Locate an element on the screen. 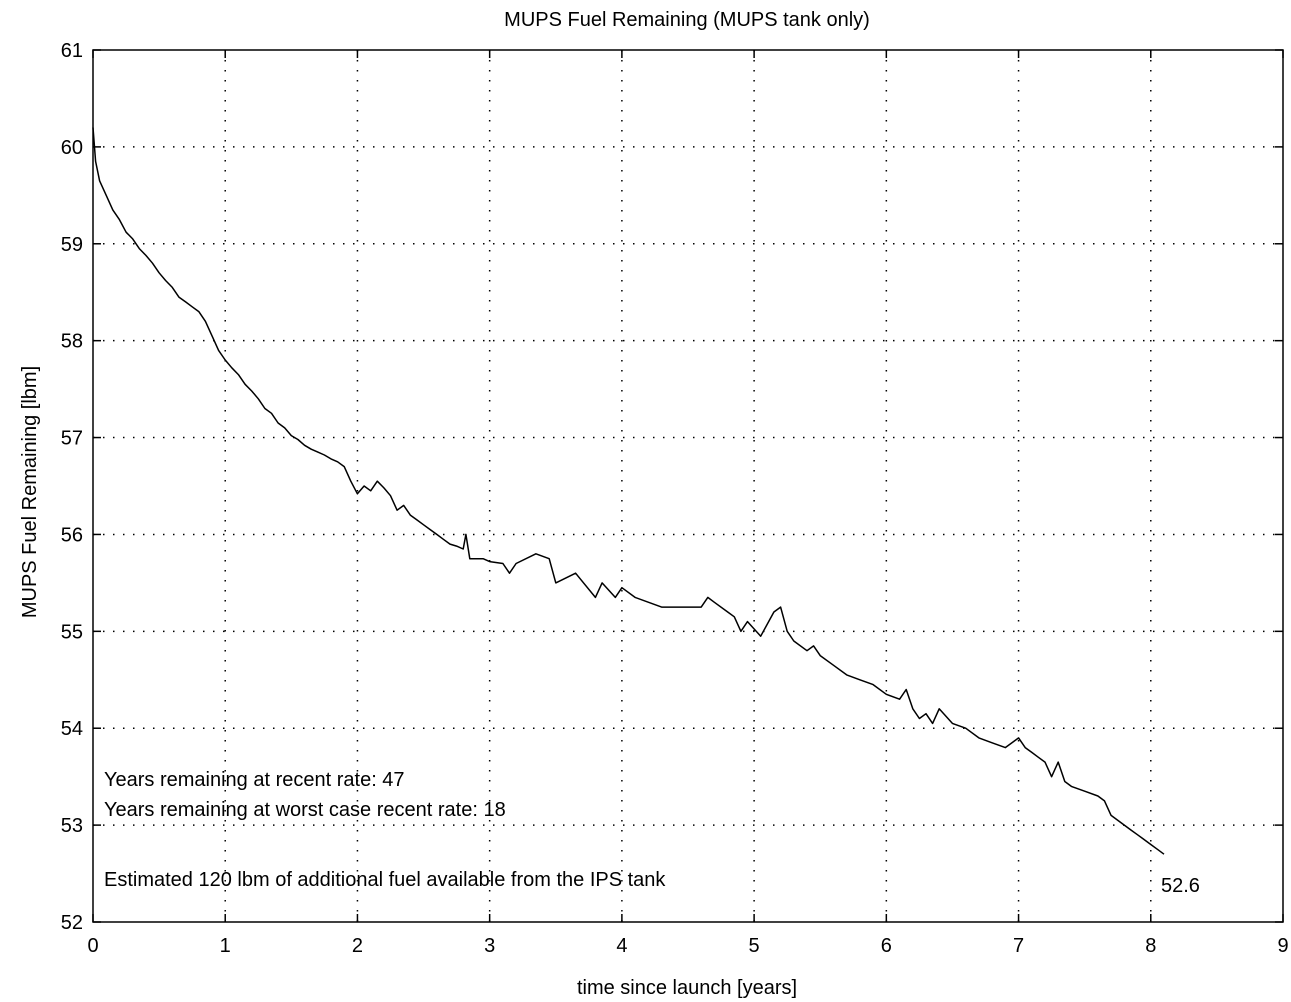 The image size is (1291, 1002). y-axis-label: MUPS Fuel Remaining [lbm] is located at coordinates (30, 492).